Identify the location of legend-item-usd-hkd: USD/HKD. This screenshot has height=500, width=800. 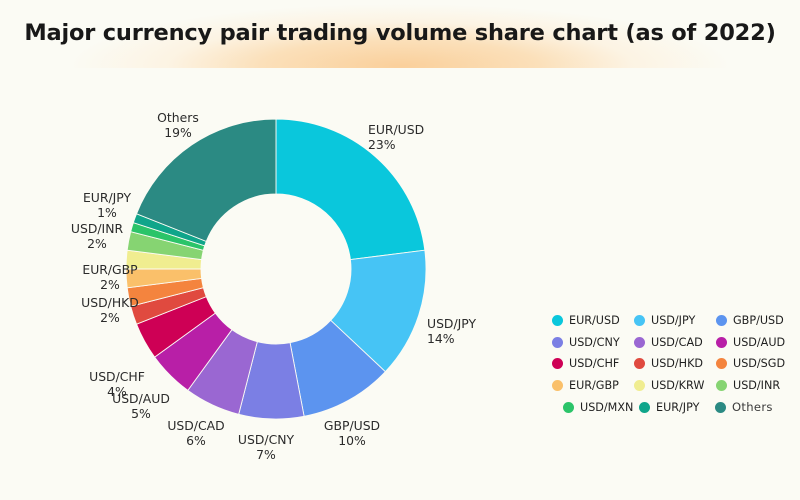
(675, 363).